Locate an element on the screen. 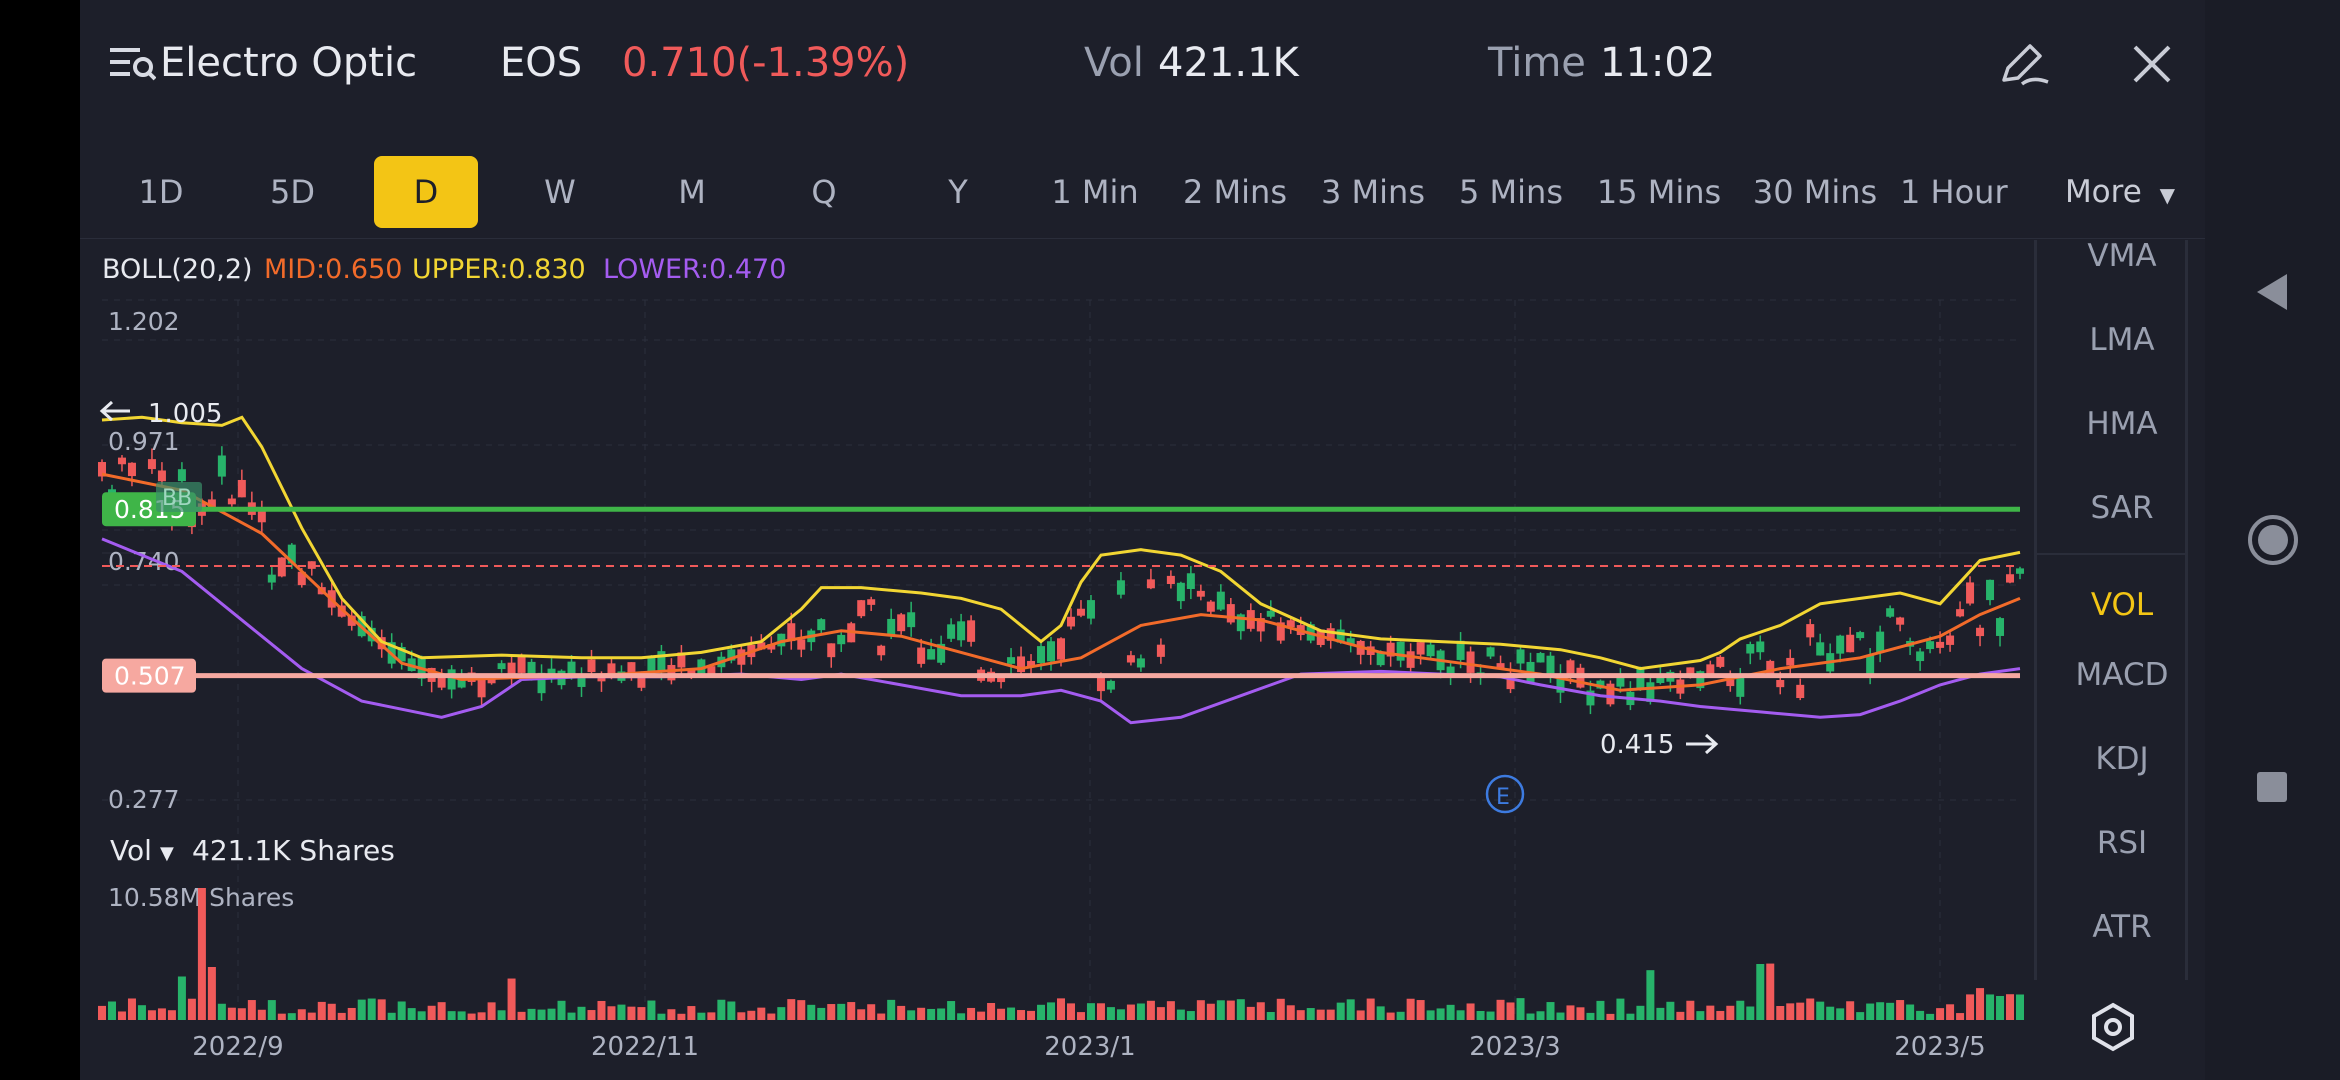 The width and height of the screenshot is (2340, 1080). indicator-menu-border is located at coordinates (2035, 610).